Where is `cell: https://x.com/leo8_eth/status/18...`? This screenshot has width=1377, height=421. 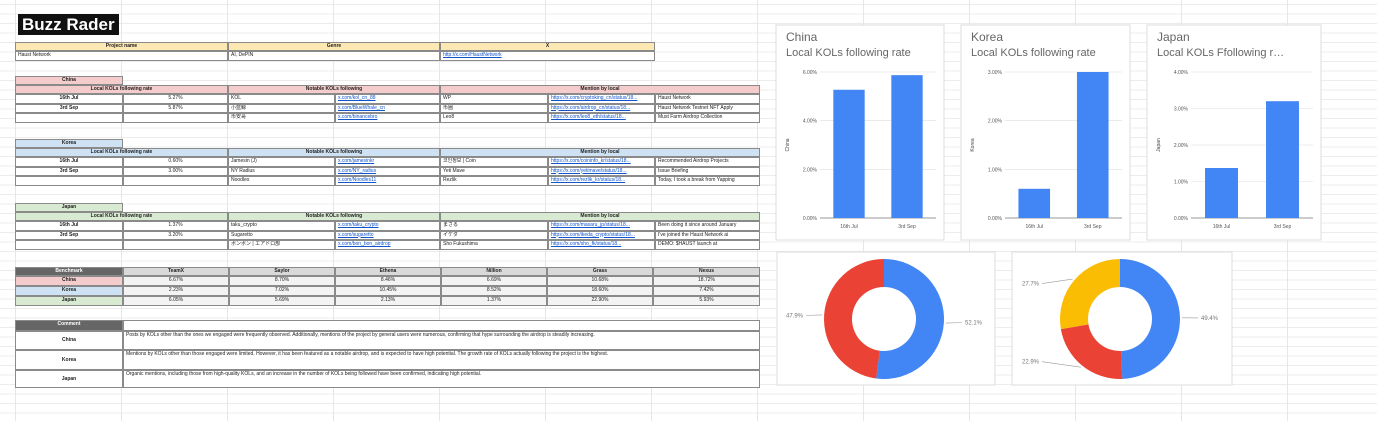
cell: https://x.com/leo8_eth/status/18... is located at coordinates (601, 118).